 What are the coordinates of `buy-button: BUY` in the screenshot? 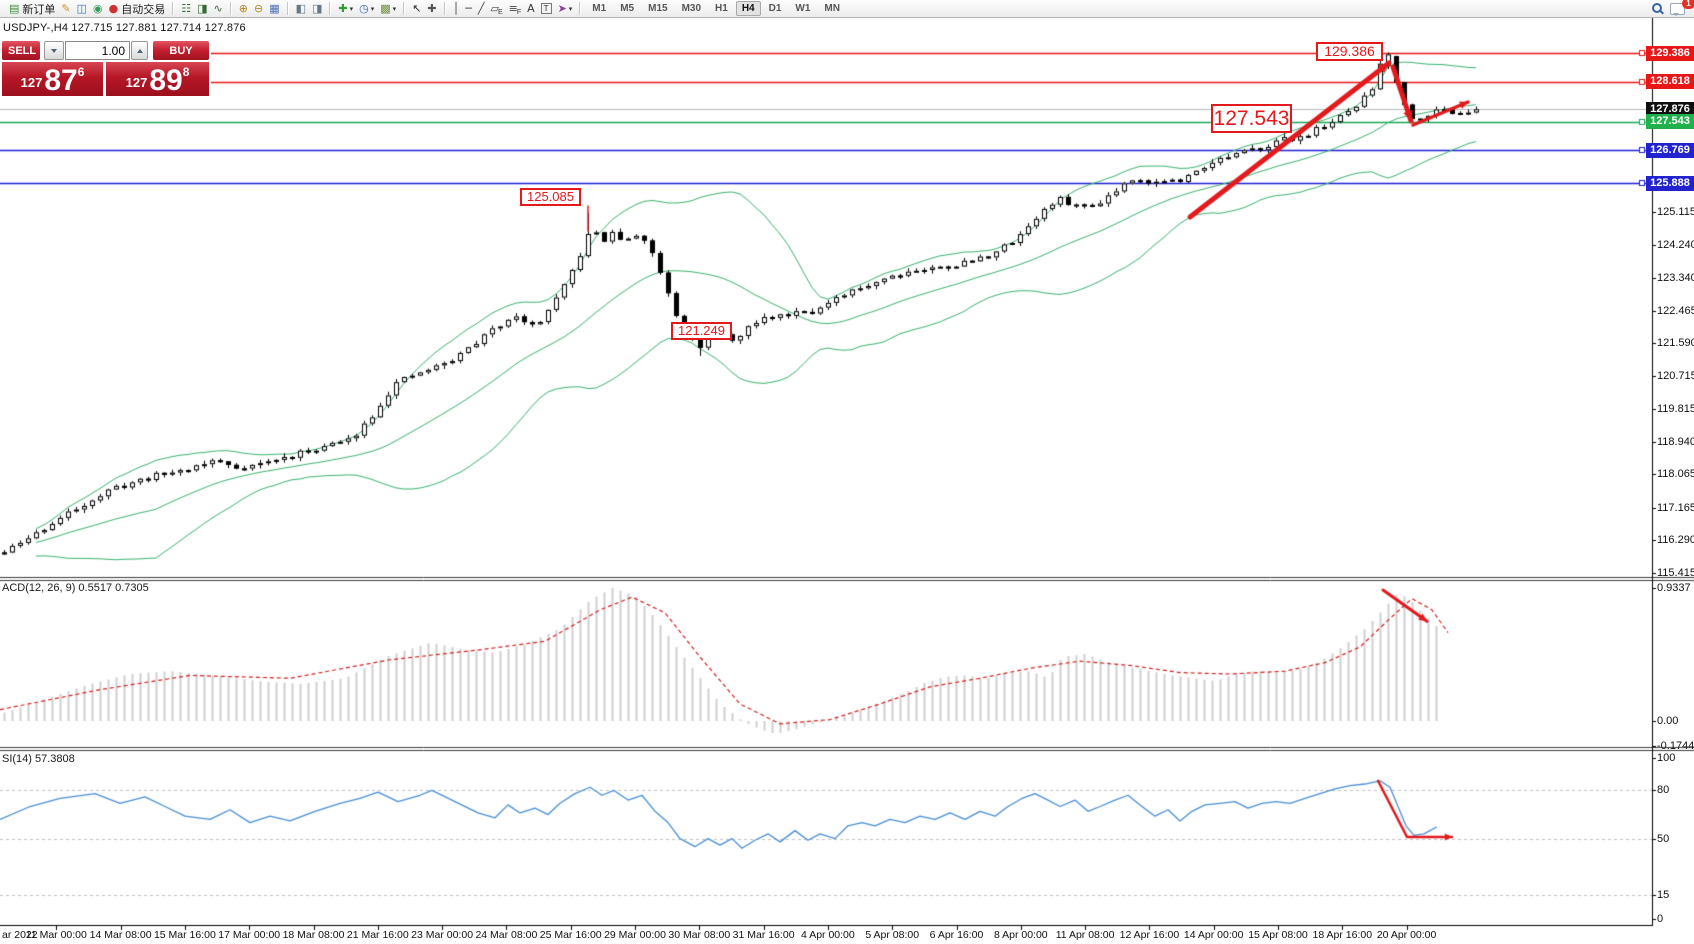 It's located at (181, 50).